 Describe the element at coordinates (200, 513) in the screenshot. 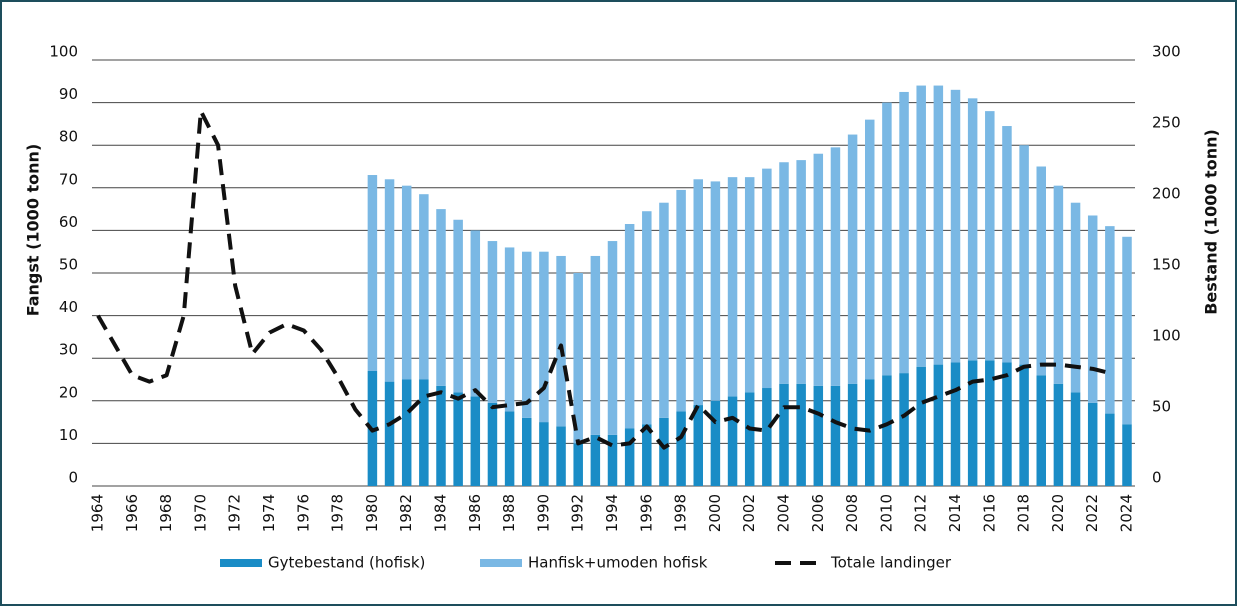

I see `x-tick-label: 1970` at that location.